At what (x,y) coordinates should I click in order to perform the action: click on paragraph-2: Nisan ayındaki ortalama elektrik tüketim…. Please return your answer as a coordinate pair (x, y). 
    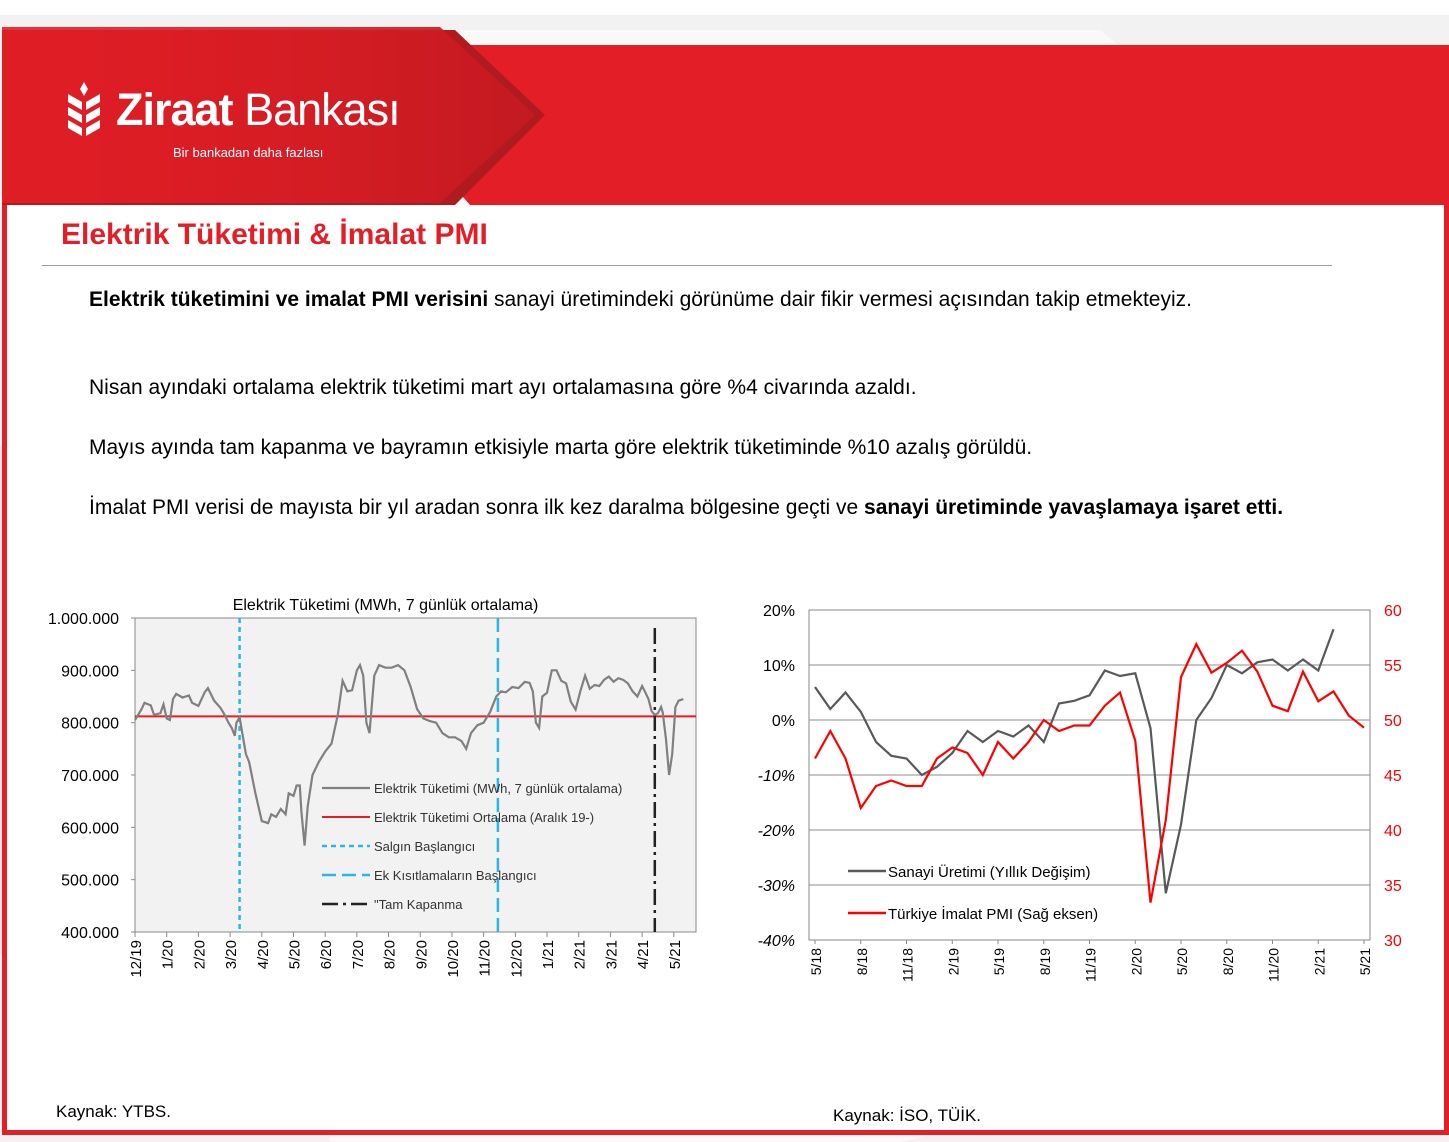
    Looking at the image, I should click on (503, 387).